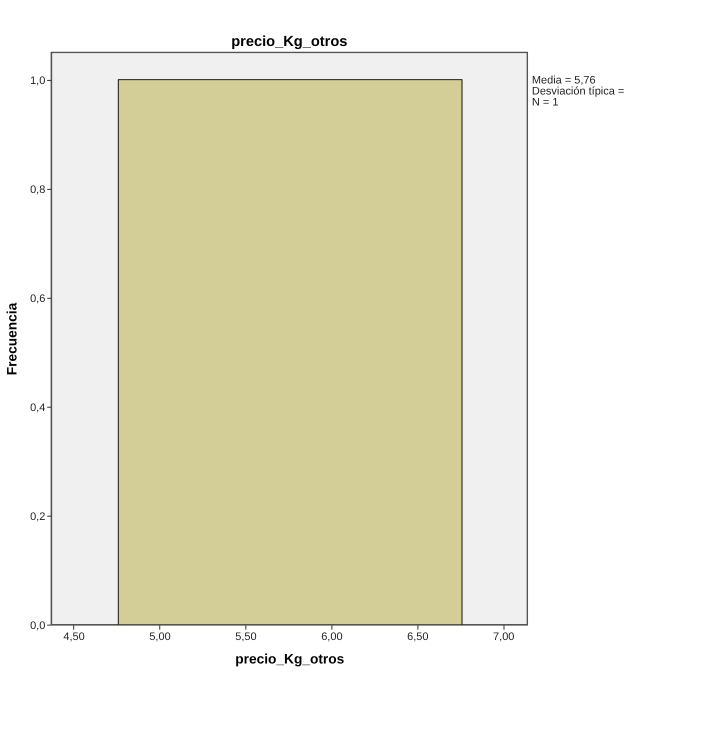 This screenshot has height=746, width=726. Describe the element at coordinates (12, 339) in the screenshot. I see `y-axis-title: Frecuencia` at that location.